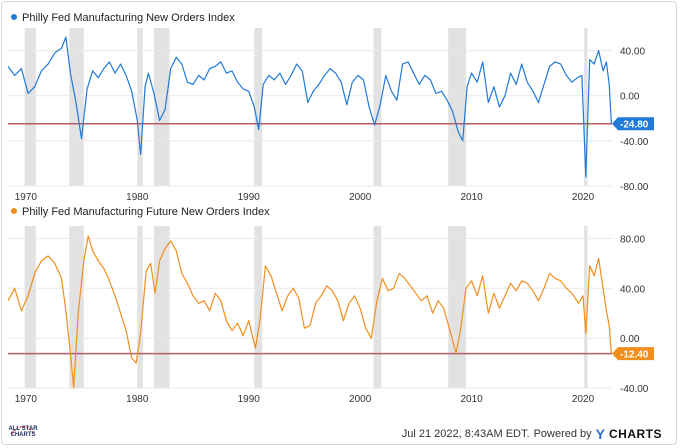 The width and height of the screenshot is (680, 448). Describe the element at coordinates (635, 434) in the screenshot. I see `ycharts-logo-text: CHARTS` at that location.